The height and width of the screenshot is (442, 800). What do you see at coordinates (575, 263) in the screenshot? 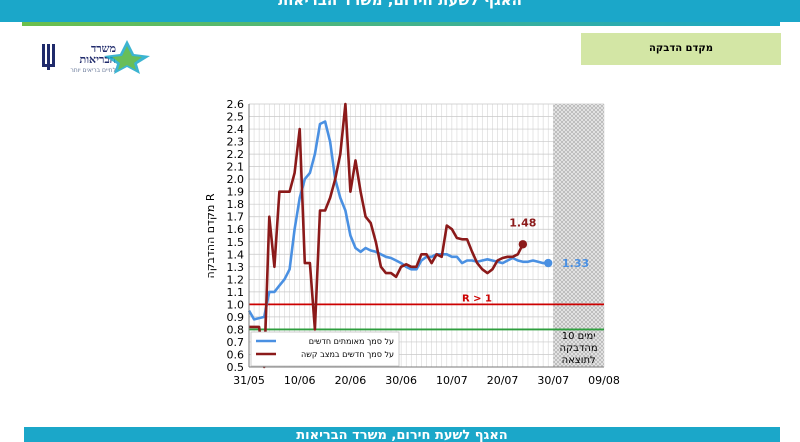
I see `series-end-label-0: 1.33` at bounding box center [575, 263].